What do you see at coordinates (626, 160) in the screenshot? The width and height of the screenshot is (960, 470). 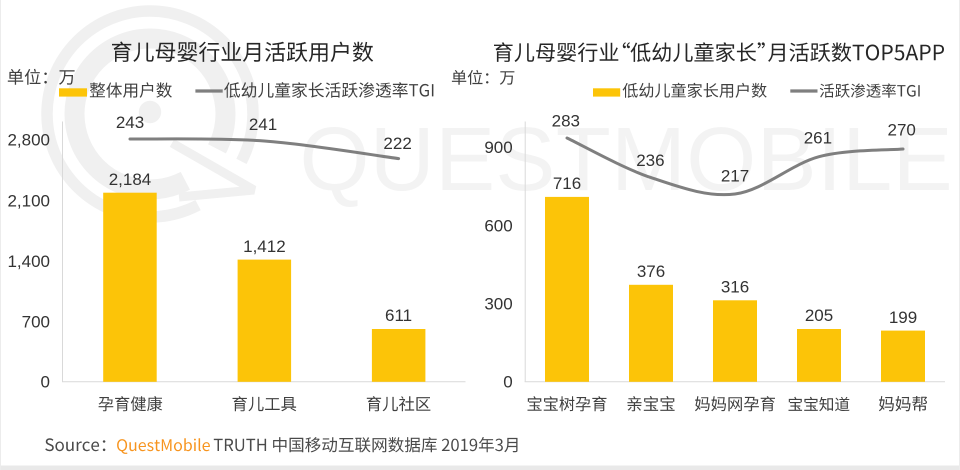 I see `svg-text: QUESTMOBILE` at bounding box center [626, 160].